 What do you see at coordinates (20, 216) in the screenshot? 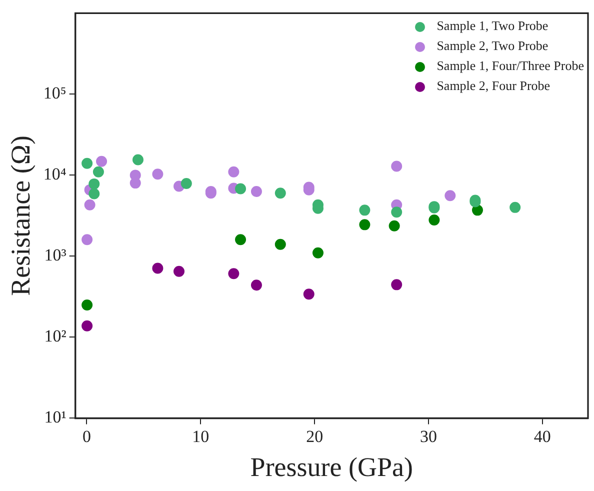
I see `y-axis-title: Resistance (Ω)` at bounding box center [20, 216].